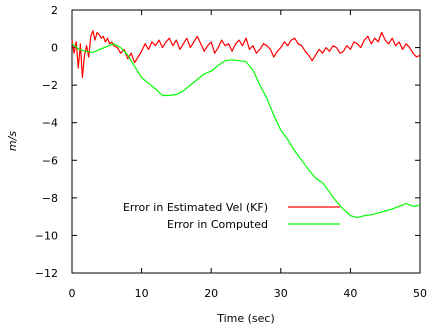 This screenshot has width=428, height=325. I want to click on series-line-estimated-vel-kf, so click(246, 54).